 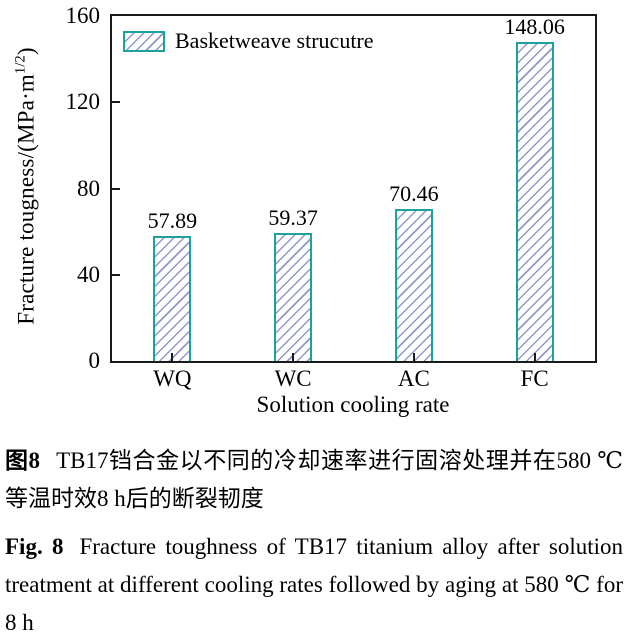 I want to click on y-tick-label: 0, so click(x=94, y=360).